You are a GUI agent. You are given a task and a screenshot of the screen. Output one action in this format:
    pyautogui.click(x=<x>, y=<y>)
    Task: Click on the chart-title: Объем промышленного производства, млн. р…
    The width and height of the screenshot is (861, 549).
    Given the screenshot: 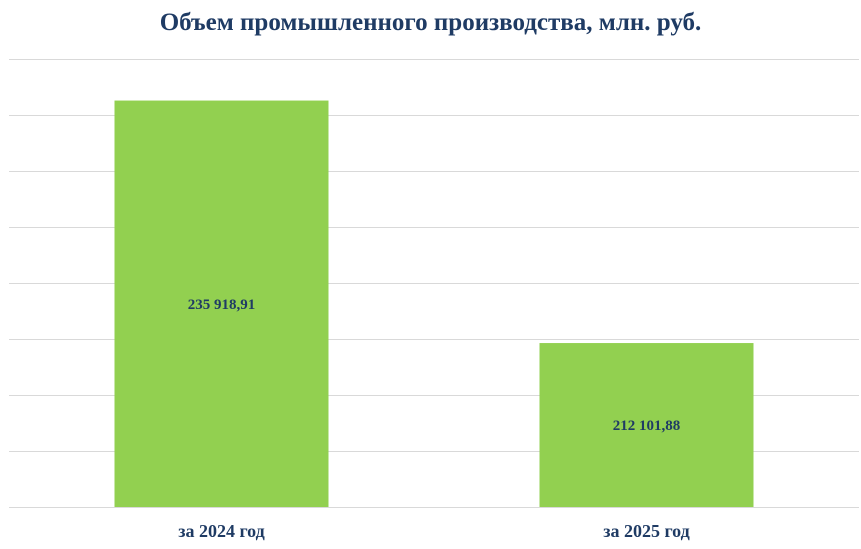 What is the action you would take?
    pyautogui.click(x=430, y=22)
    